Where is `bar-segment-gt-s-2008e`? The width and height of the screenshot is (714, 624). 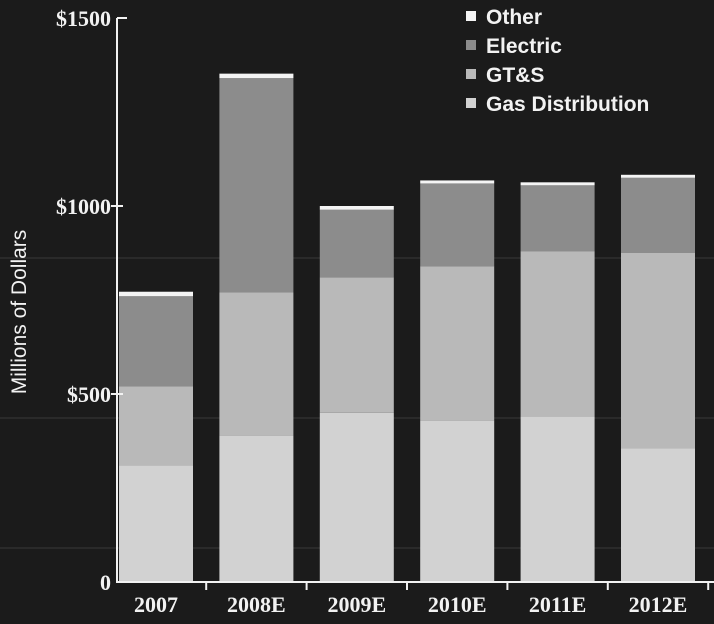 bar-segment-gt-s-2008e is located at coordinates (256, 364).